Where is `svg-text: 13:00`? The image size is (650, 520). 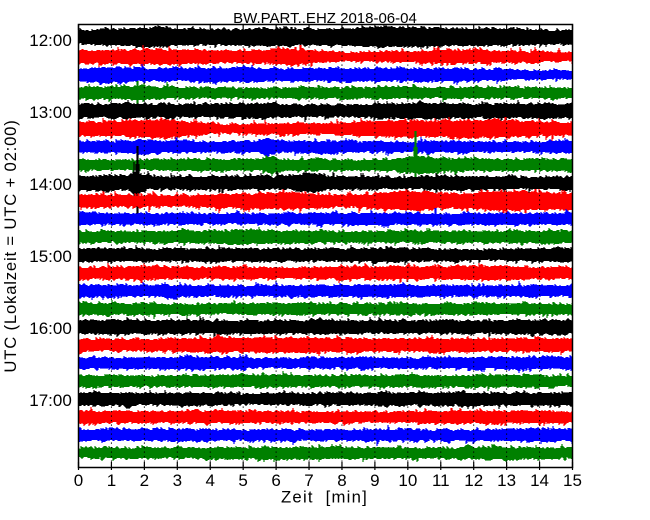 svg-text: 13:00 is located at coordinates (50, 112).